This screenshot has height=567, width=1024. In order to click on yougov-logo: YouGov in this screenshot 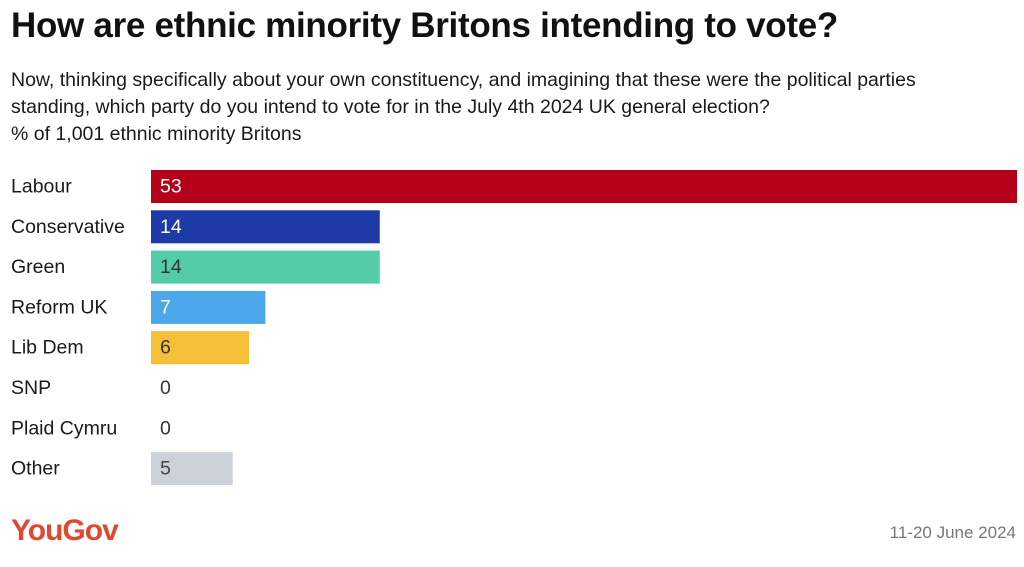, I will do `click(65, 530)`.